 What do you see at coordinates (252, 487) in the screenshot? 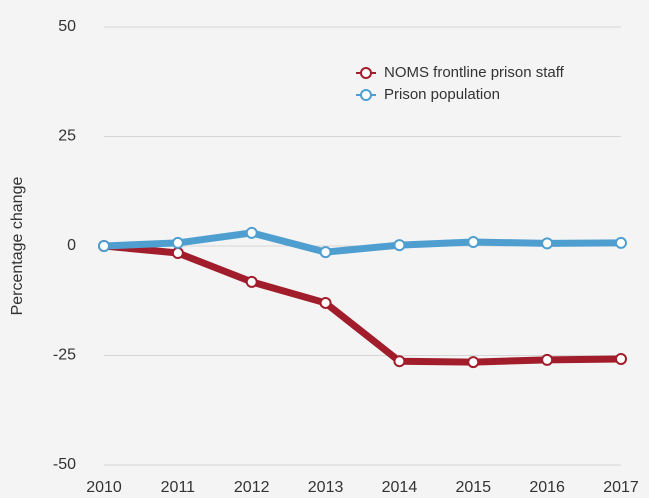
I see `x-tick-label: 2012` at bounding box center [252, 487].